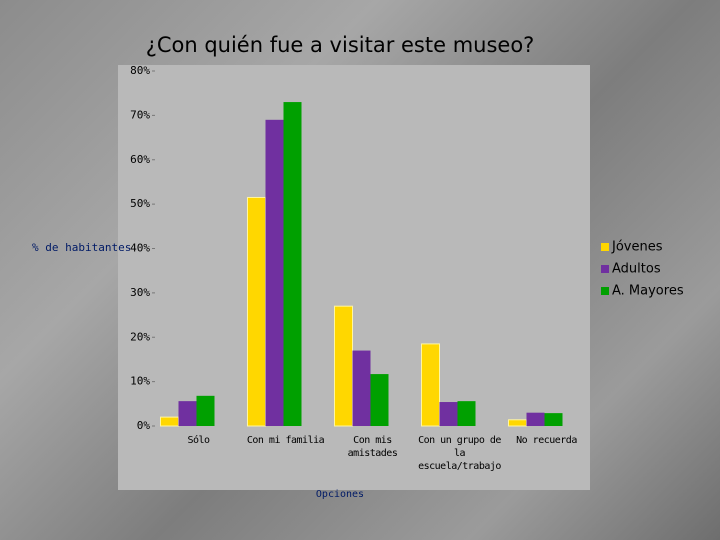  Describe the element at coordinates (140, 292) in the screenshot. I see `y-tick-label: 30%` at that location.